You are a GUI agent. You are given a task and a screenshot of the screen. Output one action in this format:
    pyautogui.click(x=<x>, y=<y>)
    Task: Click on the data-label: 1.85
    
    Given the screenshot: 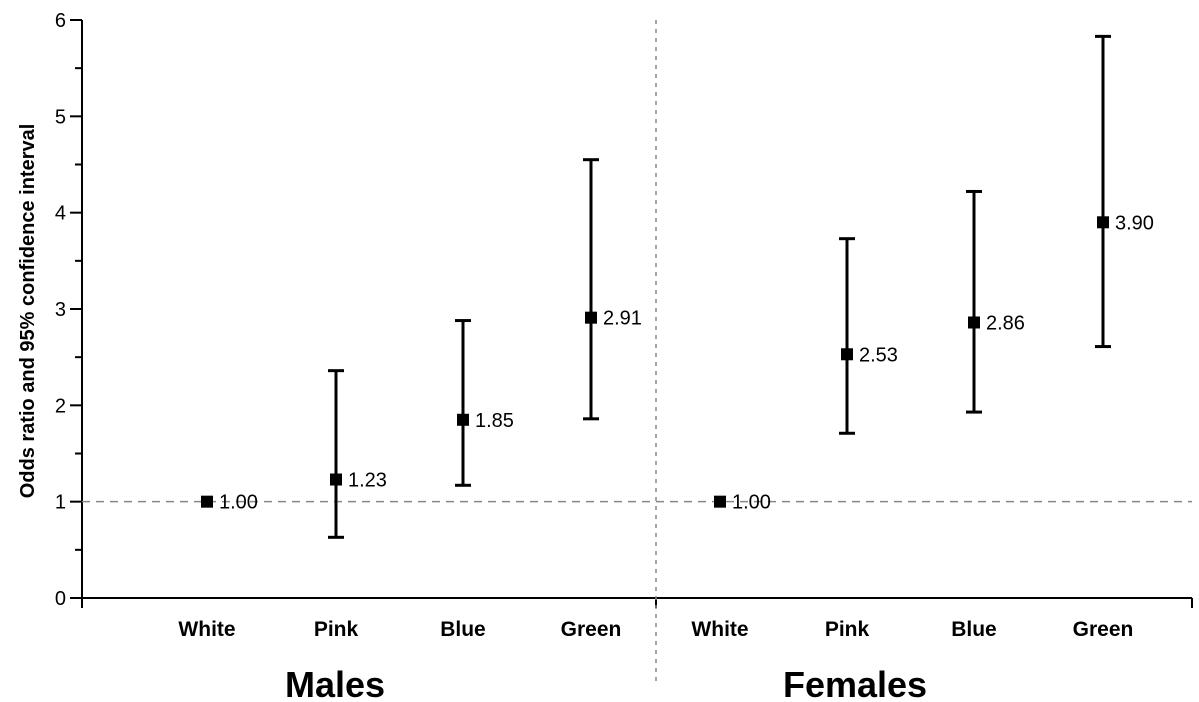 What is the action you would take?
    pyautogui.click(x=494, y=421)
    